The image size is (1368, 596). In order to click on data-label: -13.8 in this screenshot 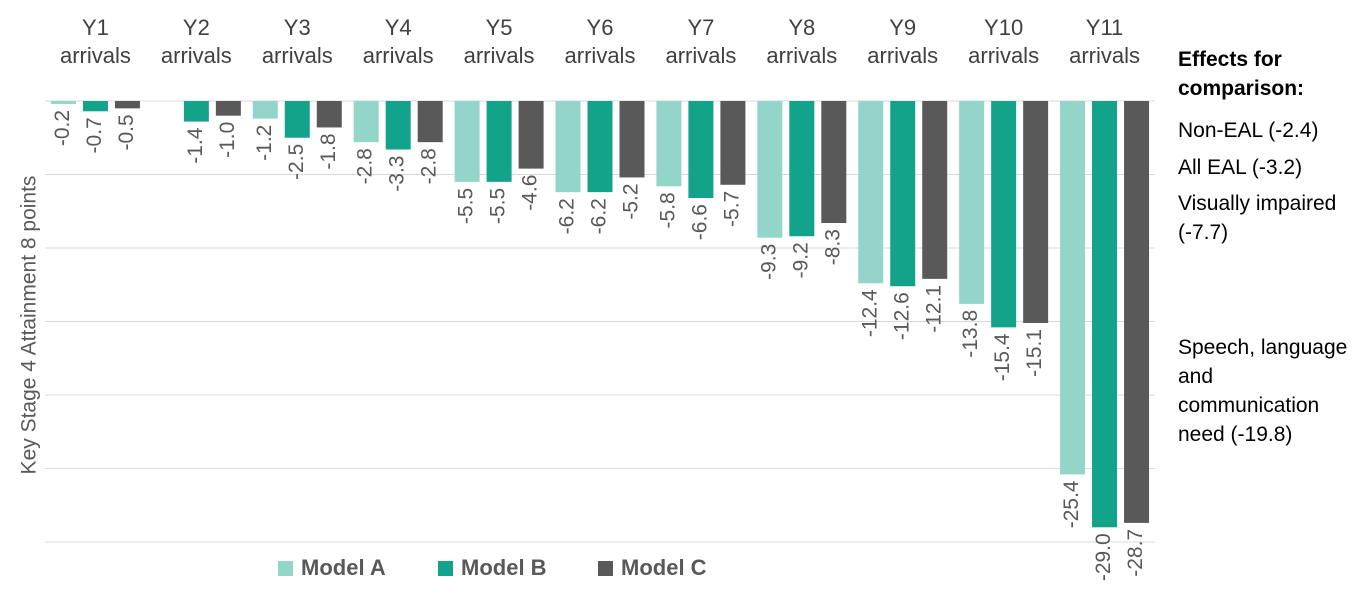, I will do `click(970, 334)`.